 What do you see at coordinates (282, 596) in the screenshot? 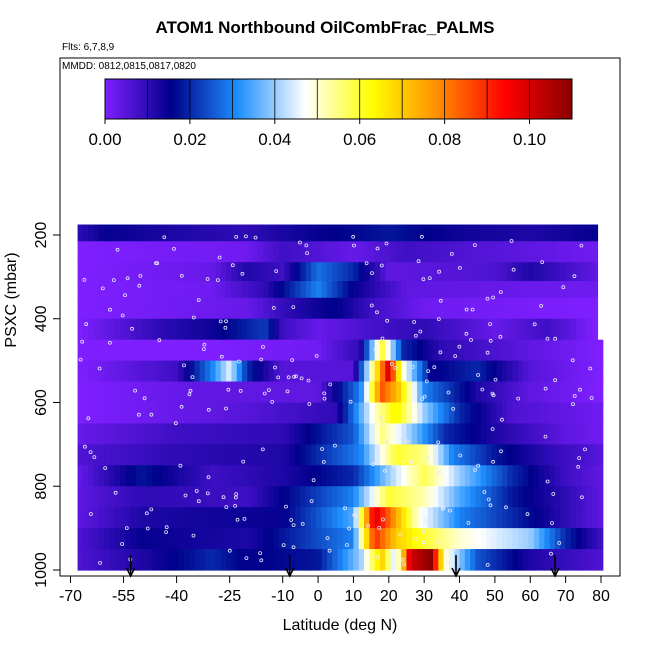
I see `x-tick-label: -10` at bounding box center [282, 596].